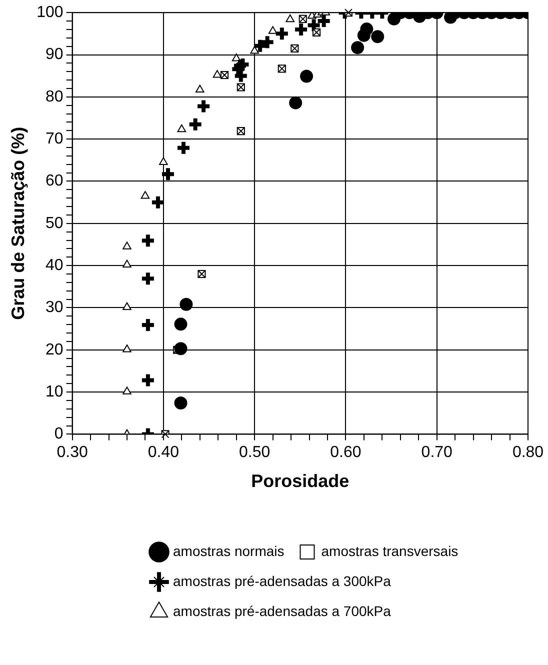 The height and width of the screenshot is (665, 548). I want to click on y-tick-label: 30, so click(55, 307).